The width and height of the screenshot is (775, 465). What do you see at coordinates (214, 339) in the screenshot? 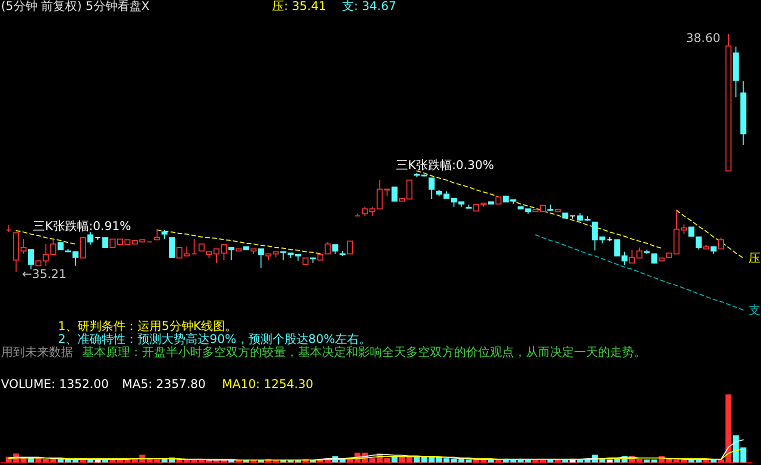
I see `text: 2、准确特性：预测大势高达90%，预测个股达80%左右。` at bounding box center [214, 339].